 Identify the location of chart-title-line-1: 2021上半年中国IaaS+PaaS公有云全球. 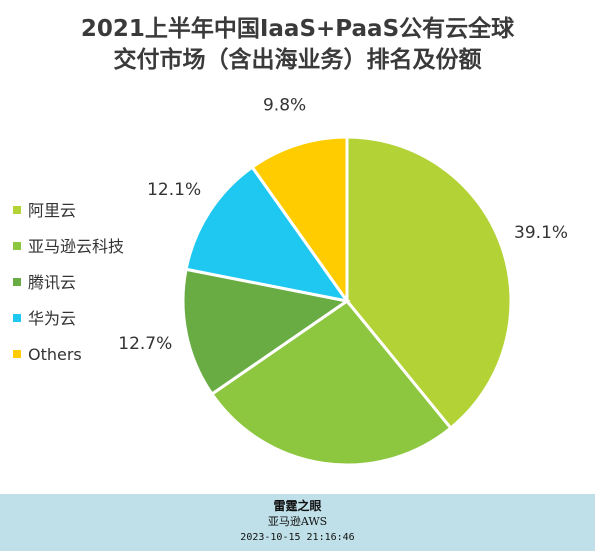
(297, 29).